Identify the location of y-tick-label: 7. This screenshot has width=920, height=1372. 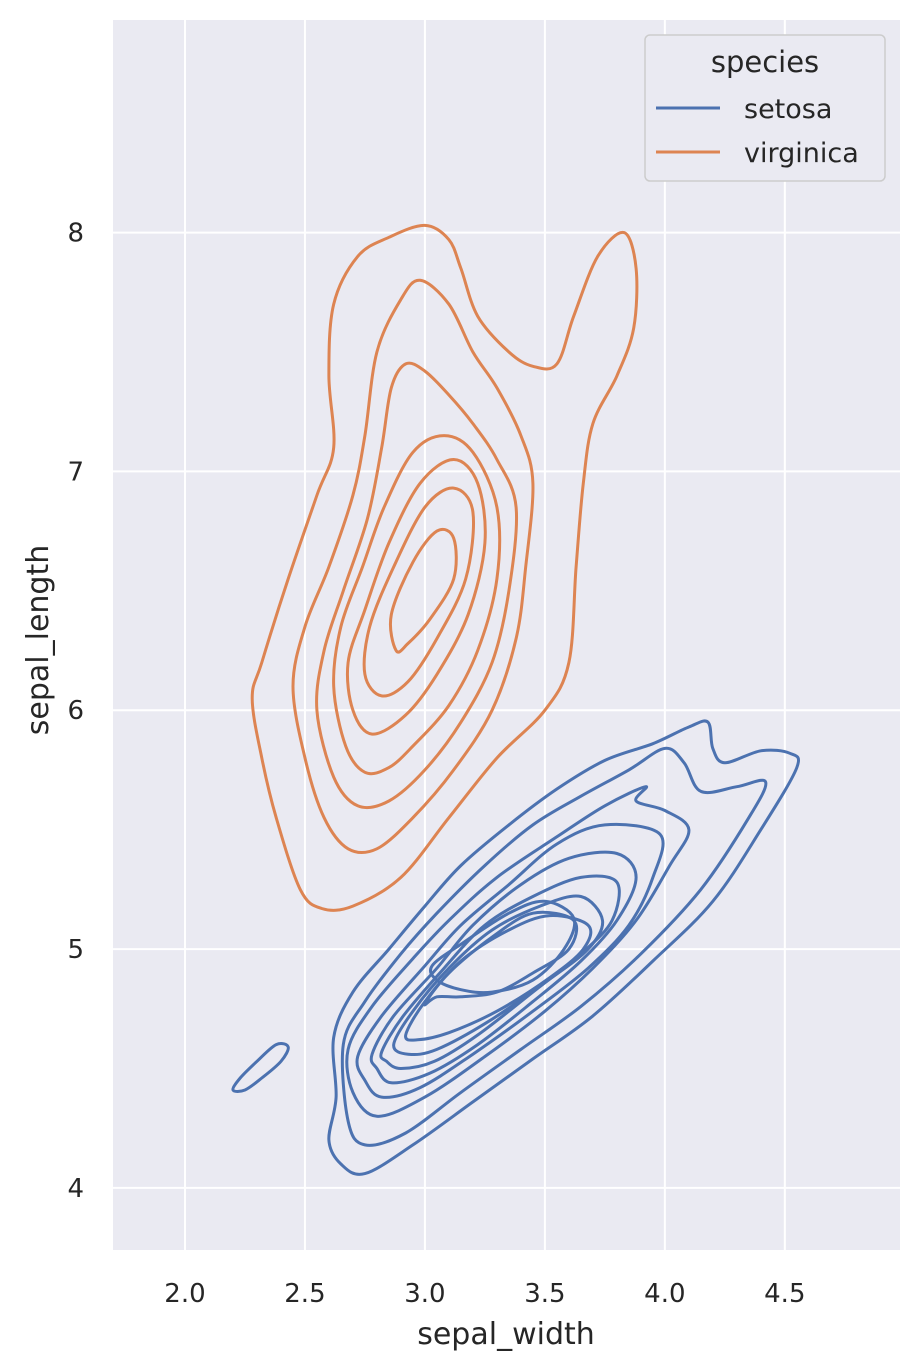
(75, 472).